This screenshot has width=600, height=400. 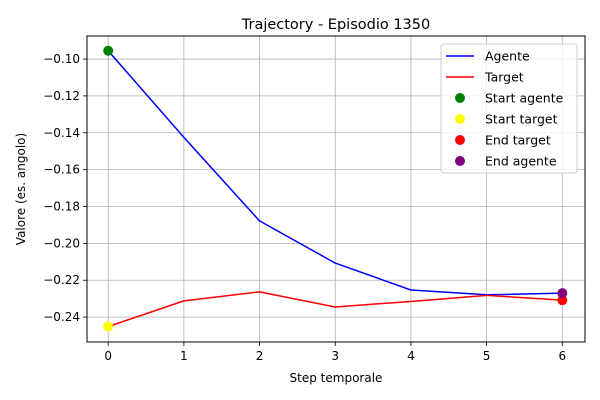 What do you see at coordinates (460, 140) in the screenshot?
I see `legend-marker-end-target` at bounding box center [460, 140].